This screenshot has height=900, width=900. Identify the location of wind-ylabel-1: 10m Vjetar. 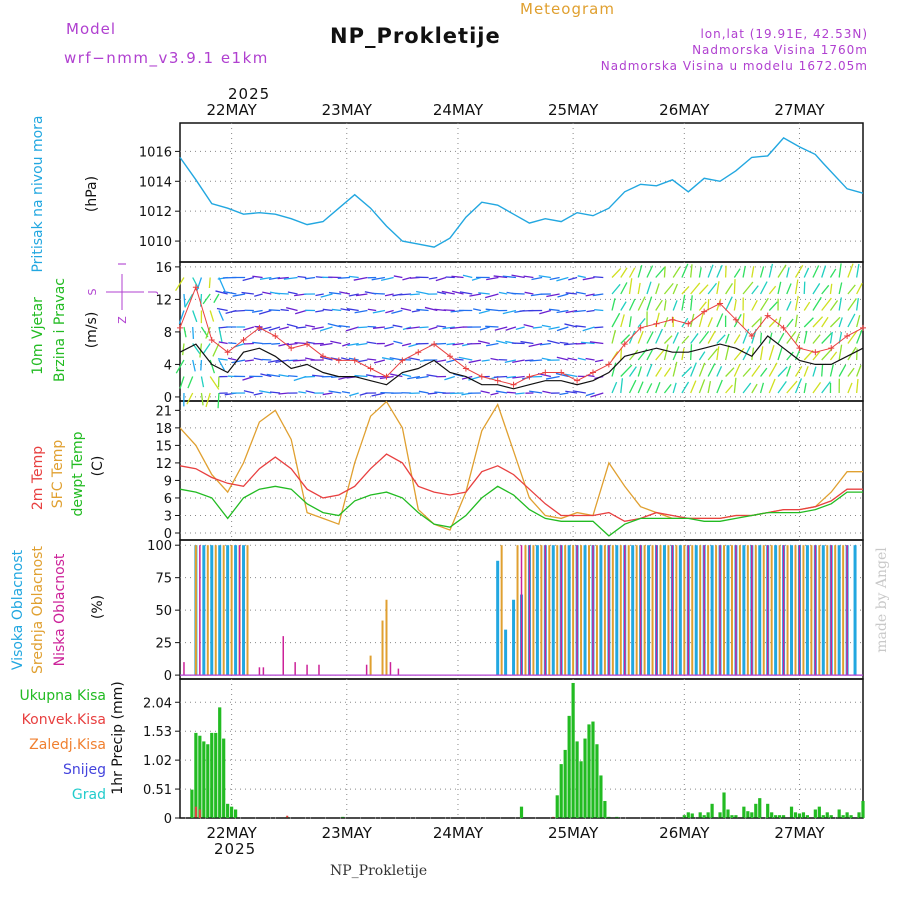
(38, 336).